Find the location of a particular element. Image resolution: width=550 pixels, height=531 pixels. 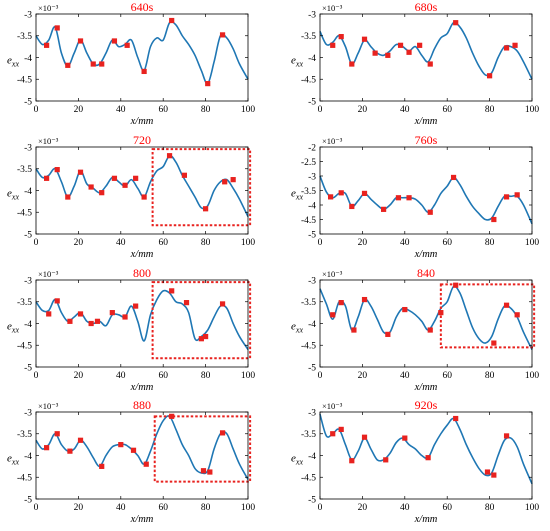

chart-1-xlabel: x/mm is located at coordinates (426, 121).